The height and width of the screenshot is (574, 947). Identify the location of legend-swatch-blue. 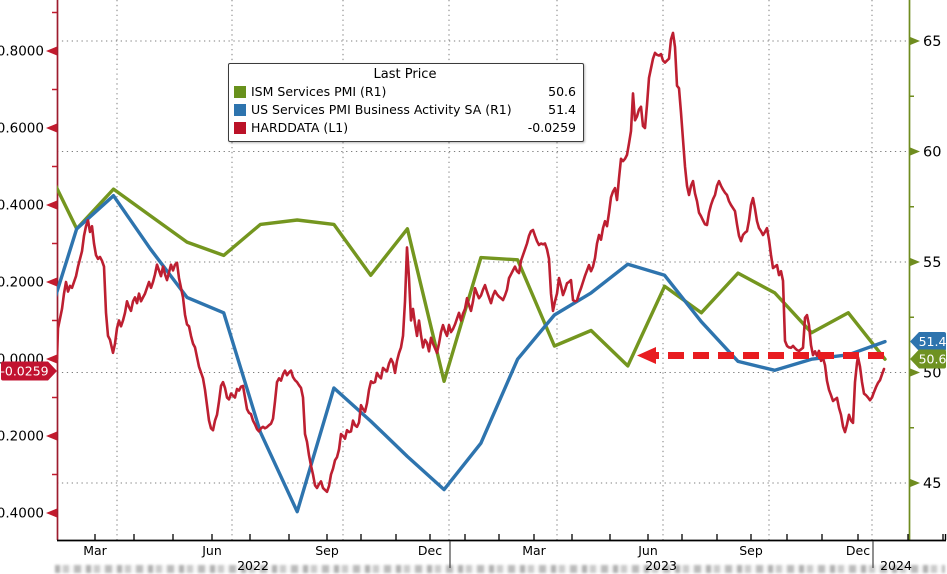
(240, 110).